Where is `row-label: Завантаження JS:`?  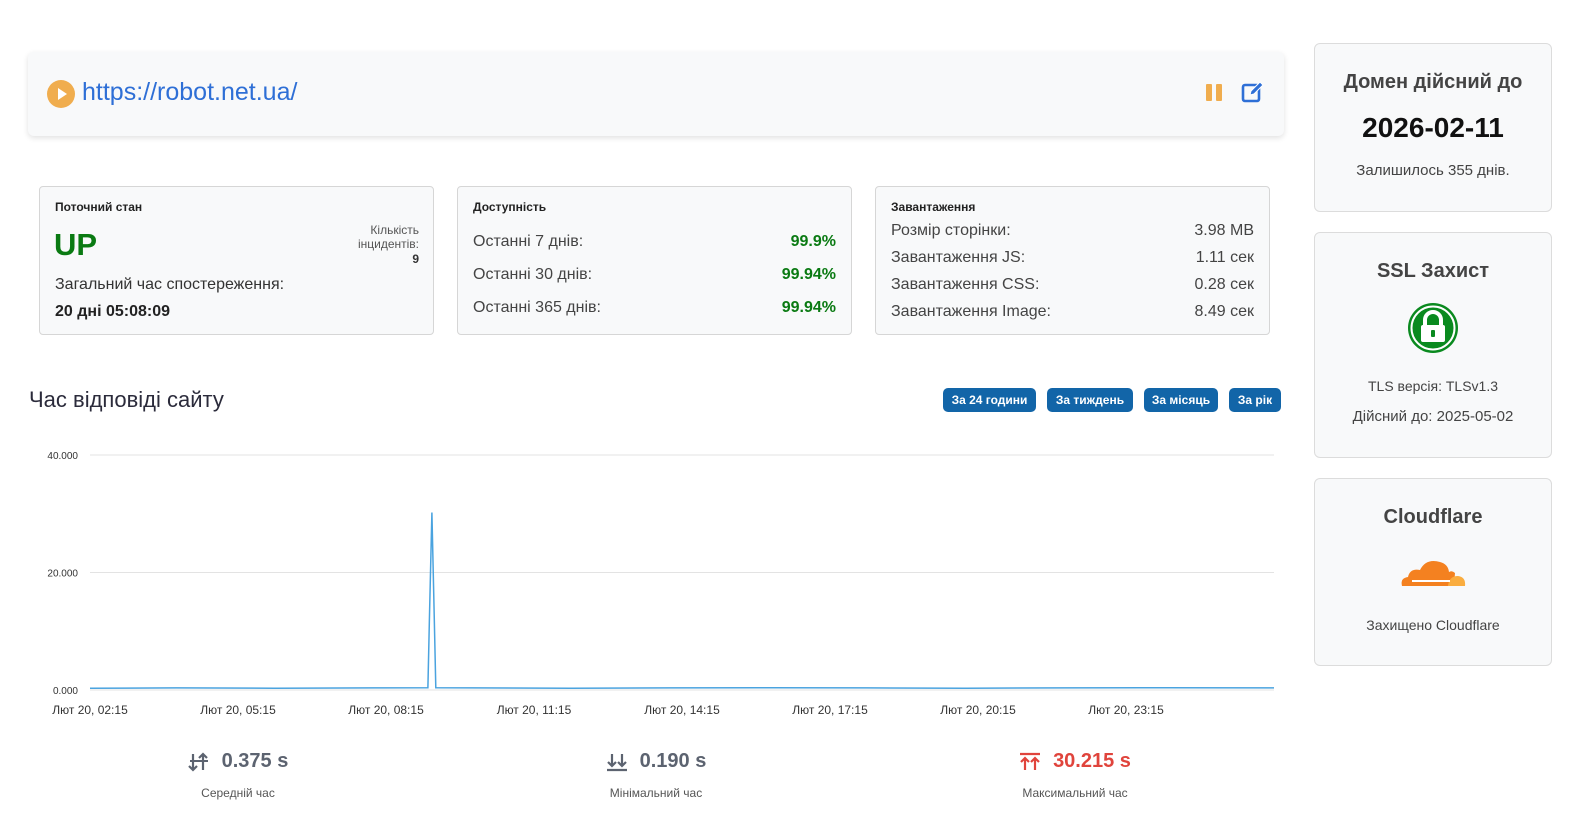 row-label: Завантаження JS: is located at coordinates (958, 257).